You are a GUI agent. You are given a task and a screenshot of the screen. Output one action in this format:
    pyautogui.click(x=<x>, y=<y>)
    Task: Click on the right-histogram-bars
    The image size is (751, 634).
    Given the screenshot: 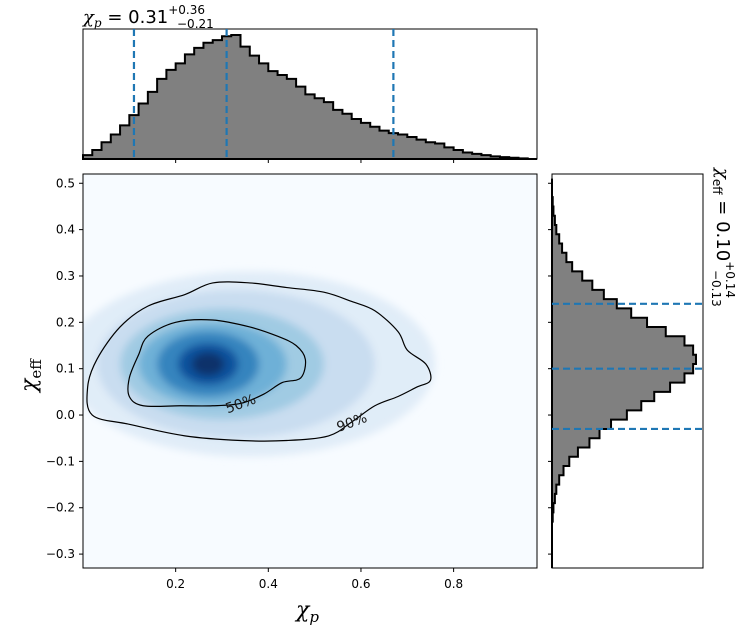 What is the action you would take?
    pyautogui.click(x=624, y=373)
    